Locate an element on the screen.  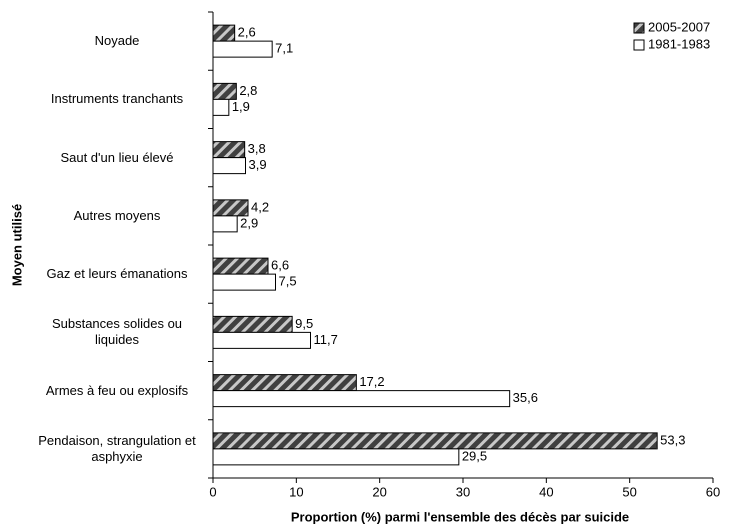
value-label: 3,8 is located at coordinates (257, 148).